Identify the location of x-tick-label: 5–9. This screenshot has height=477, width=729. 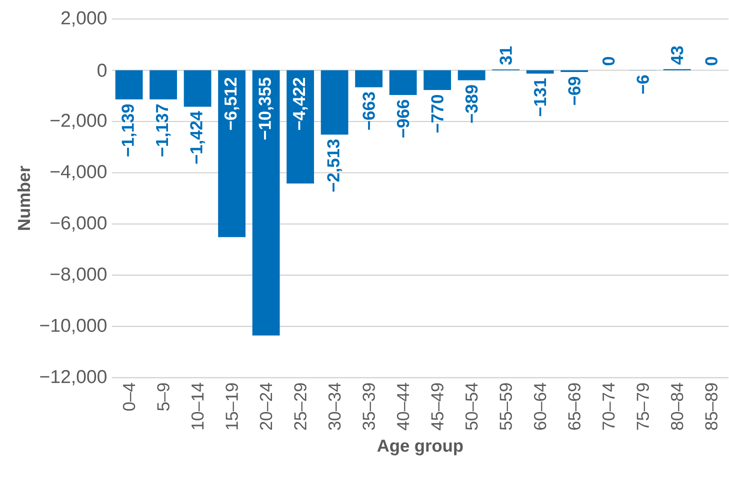
(163, 397).